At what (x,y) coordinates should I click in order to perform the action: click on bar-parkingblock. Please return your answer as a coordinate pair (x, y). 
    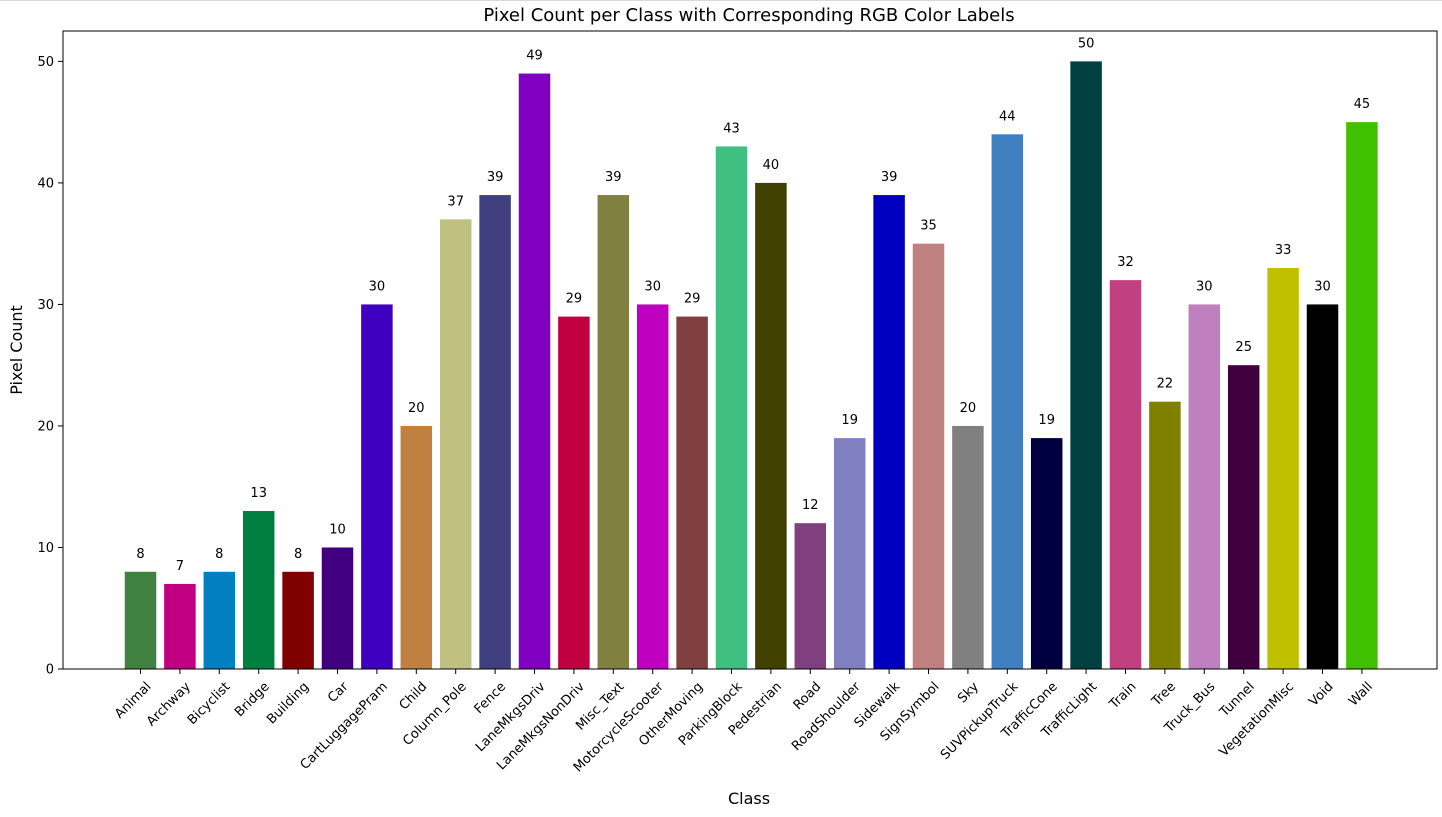
    Looking at the image, I should click on (731, 407).